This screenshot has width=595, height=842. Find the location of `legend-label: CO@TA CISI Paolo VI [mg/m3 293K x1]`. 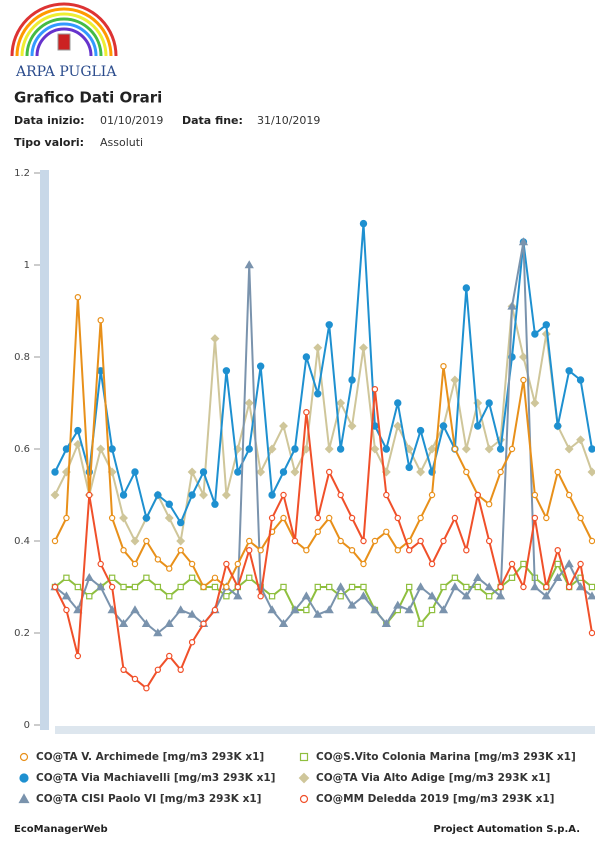

legend-label: CO@TA CISI Paolo VI [mg/m3 293K x1] is located at coordinates (148, 799).